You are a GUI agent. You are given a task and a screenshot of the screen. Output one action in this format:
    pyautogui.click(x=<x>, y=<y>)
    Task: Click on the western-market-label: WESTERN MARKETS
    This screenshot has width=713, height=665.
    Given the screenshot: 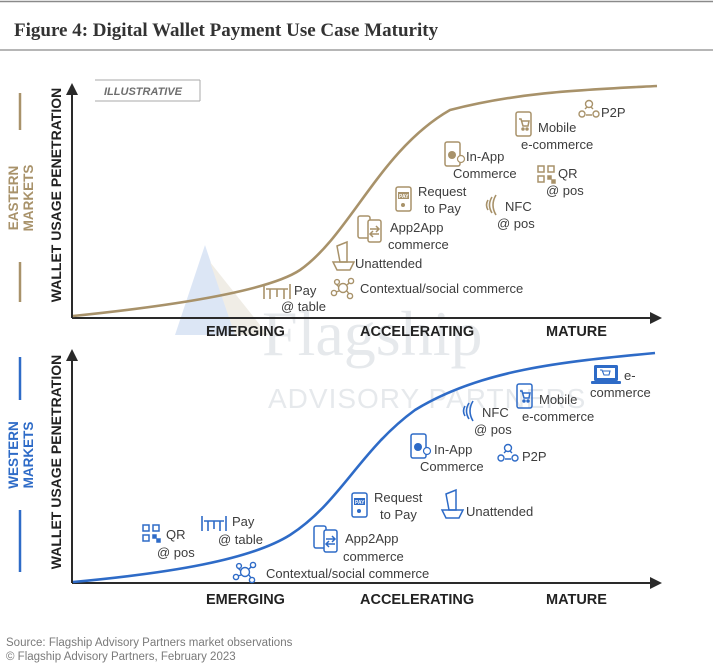 What is the action you would take?
    pyautogui.click(x=21, y=464)
    